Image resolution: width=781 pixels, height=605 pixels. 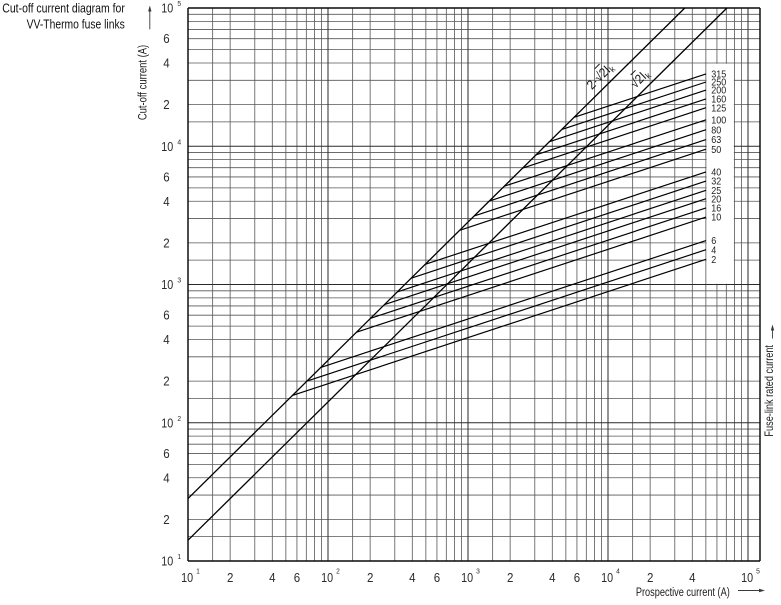 What do you see at coordinates (76, 24) in the screenshot?
I see `svg-text: VV-Thermo fuse links` at bounding box center [76, 24].